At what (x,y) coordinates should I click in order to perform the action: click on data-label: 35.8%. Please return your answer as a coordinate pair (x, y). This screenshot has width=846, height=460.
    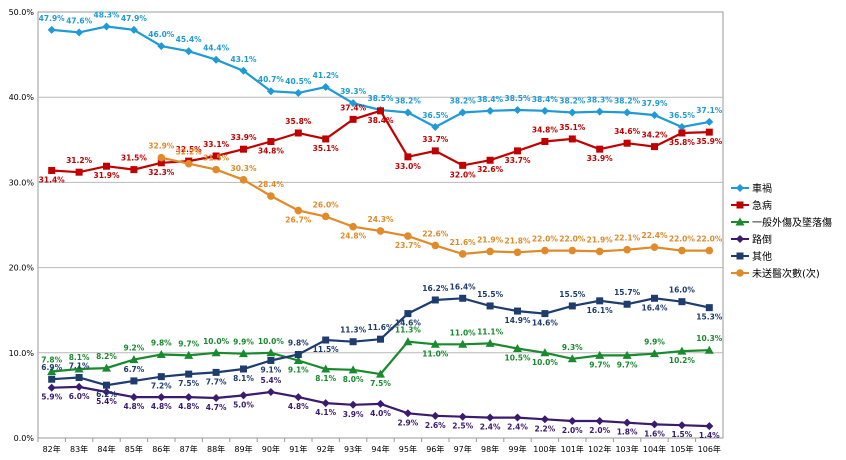
    Looking at the image, I should click on (682, 142).